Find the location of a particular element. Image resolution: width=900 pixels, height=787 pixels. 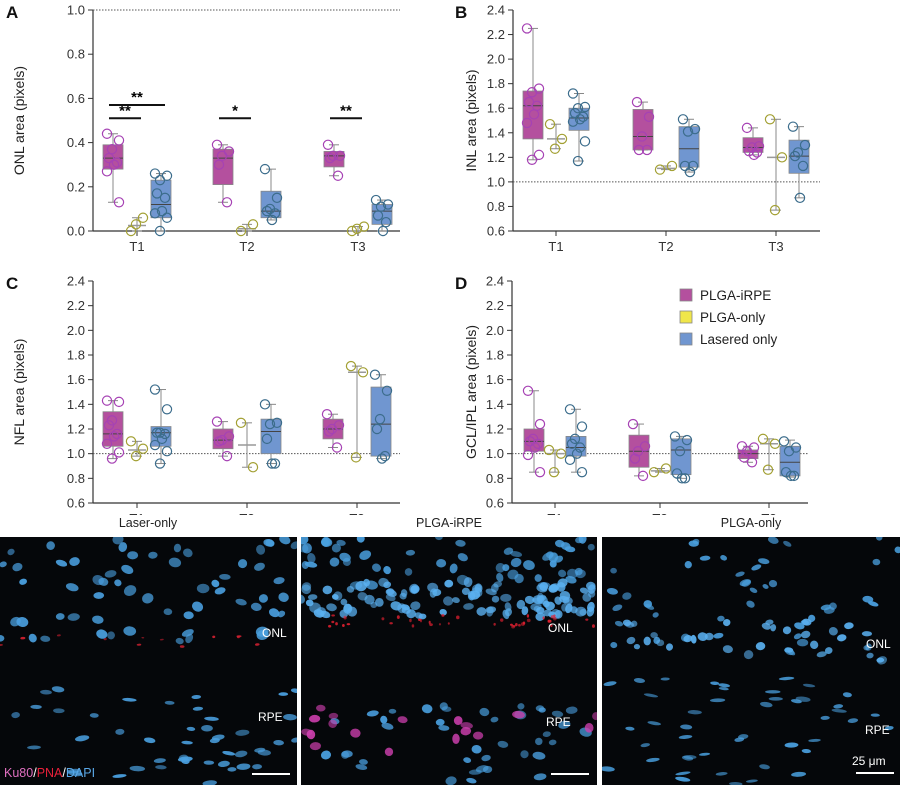

y-tick-label: 2.2 is located at coordinates (76, 305).